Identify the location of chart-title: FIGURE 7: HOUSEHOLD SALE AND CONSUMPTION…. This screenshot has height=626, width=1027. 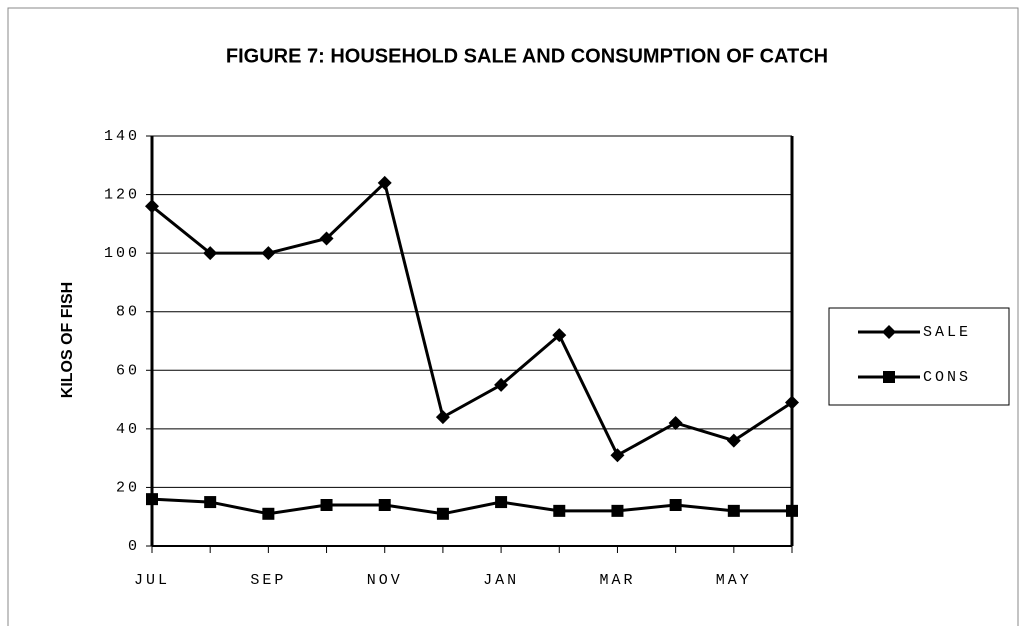
(527, 56).